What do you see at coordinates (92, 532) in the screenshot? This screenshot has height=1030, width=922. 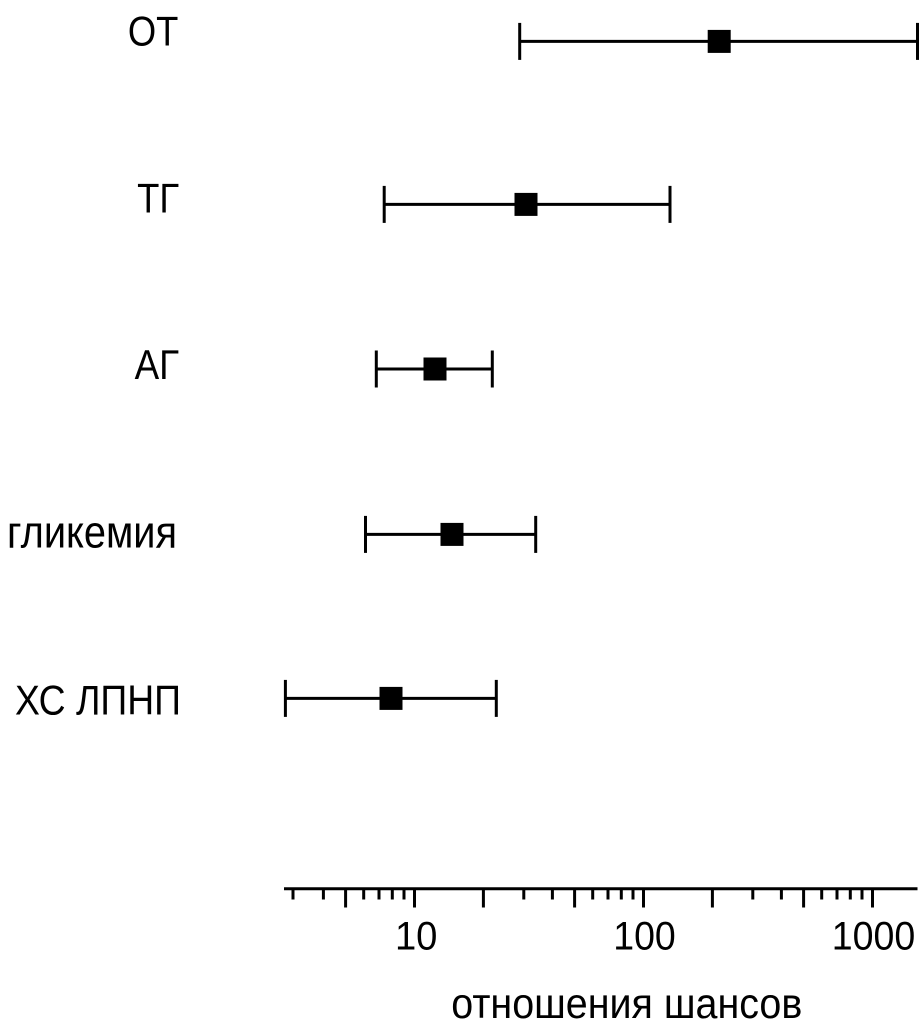 I see `svg-text: гликемия` at bounding box center [92, 532].